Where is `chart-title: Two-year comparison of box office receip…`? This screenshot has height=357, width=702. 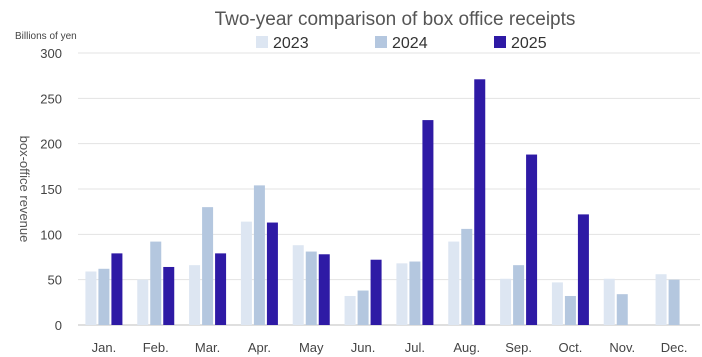 chart-title: Two-year comparison of box office receip… is located at coordinates (395, 19).